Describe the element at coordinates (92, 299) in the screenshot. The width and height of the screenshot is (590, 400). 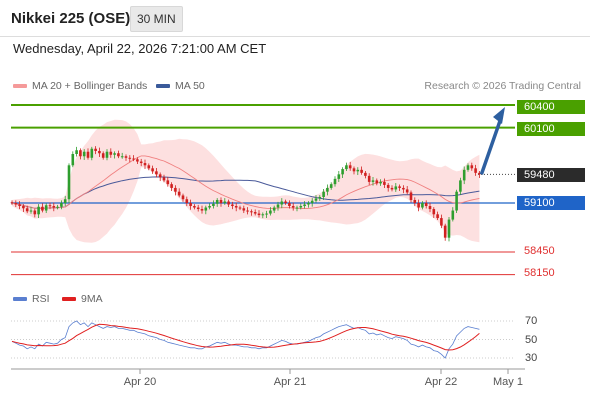
I see `legend-rsi-ma-label: 9MA` at that location.